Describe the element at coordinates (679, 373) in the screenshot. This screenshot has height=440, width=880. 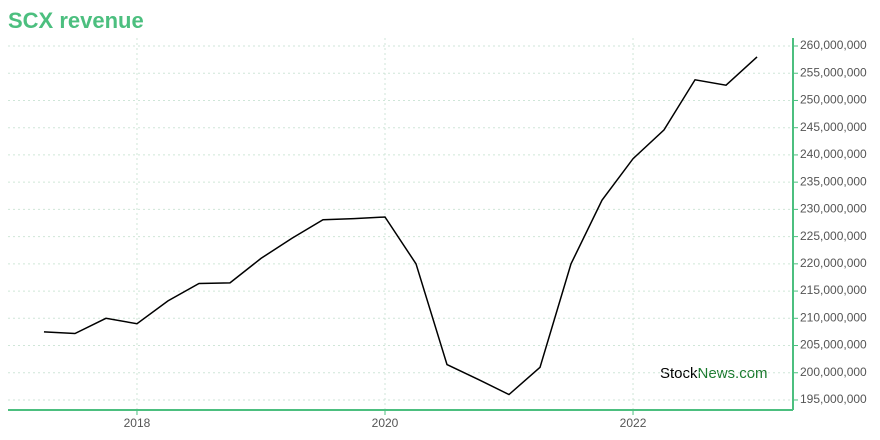
I see `watermark-part: Stock` at that location.